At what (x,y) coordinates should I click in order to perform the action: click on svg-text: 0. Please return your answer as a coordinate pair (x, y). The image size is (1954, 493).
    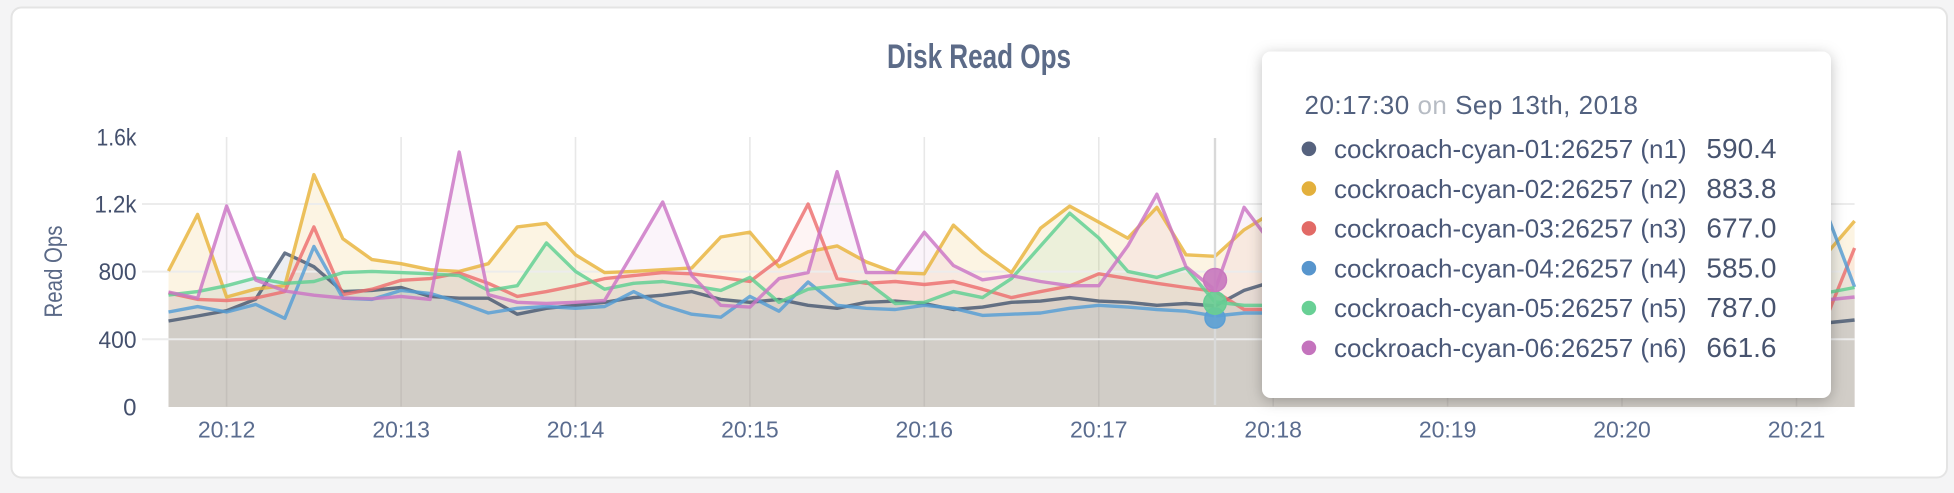
    Looking at the image, I should click on (129, 408).